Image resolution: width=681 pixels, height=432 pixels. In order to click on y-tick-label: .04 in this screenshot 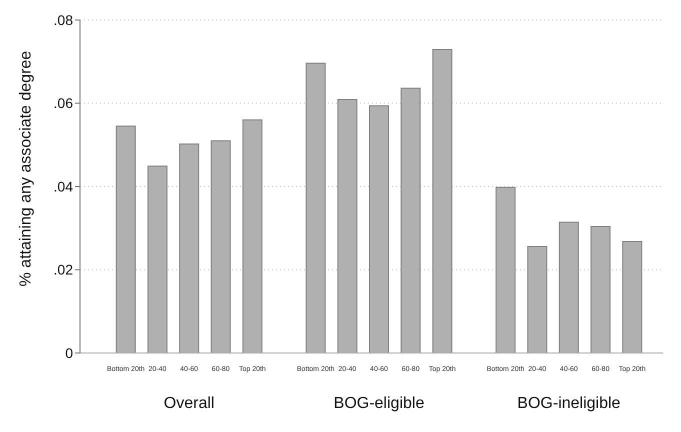, I will do `click(64, 186)`.